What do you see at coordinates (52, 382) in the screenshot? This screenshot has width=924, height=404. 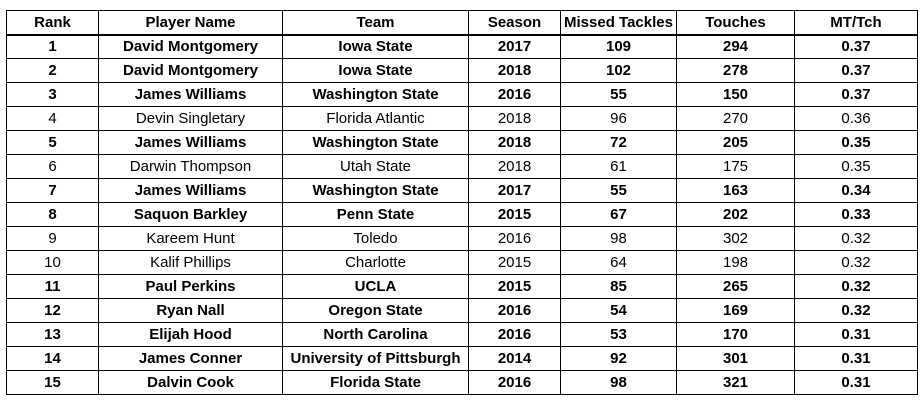 I see `rank-cell: 15` at bounding box center [52, 382].